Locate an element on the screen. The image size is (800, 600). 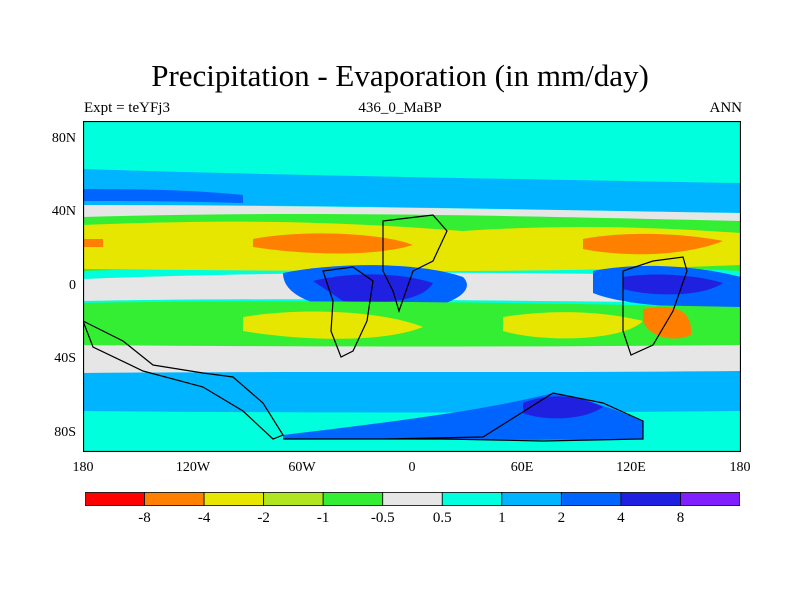
field-nh-orange-west is located at coordinates (93, 243).